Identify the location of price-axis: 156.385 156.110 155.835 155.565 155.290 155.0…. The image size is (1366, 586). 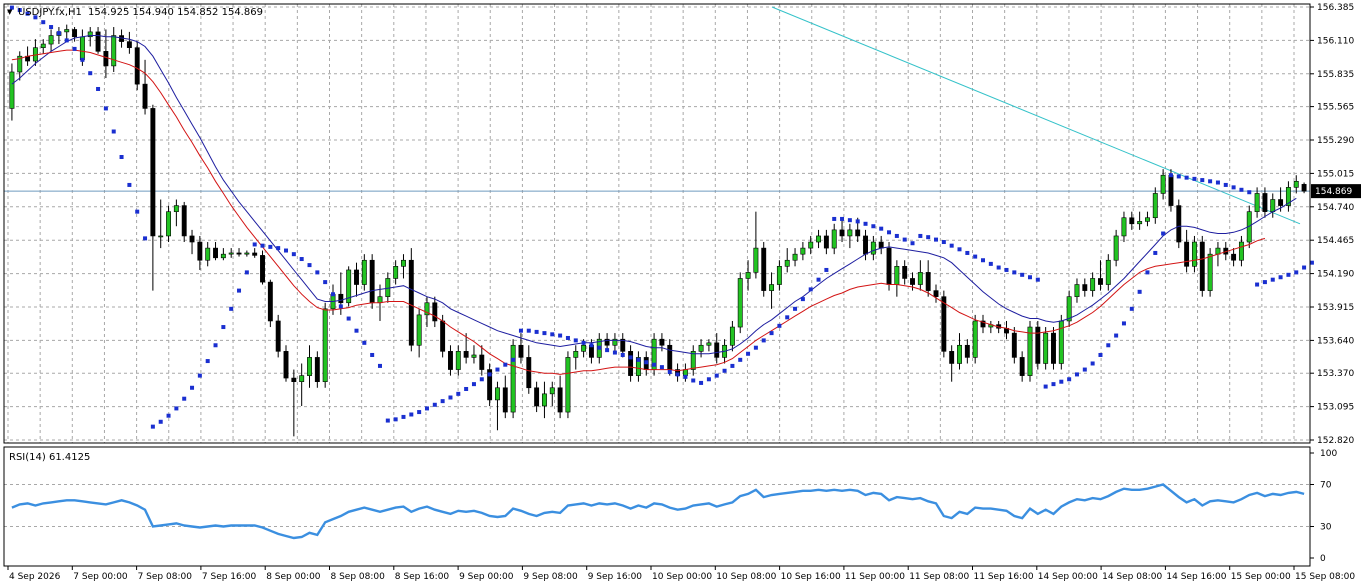
(1332, 224).